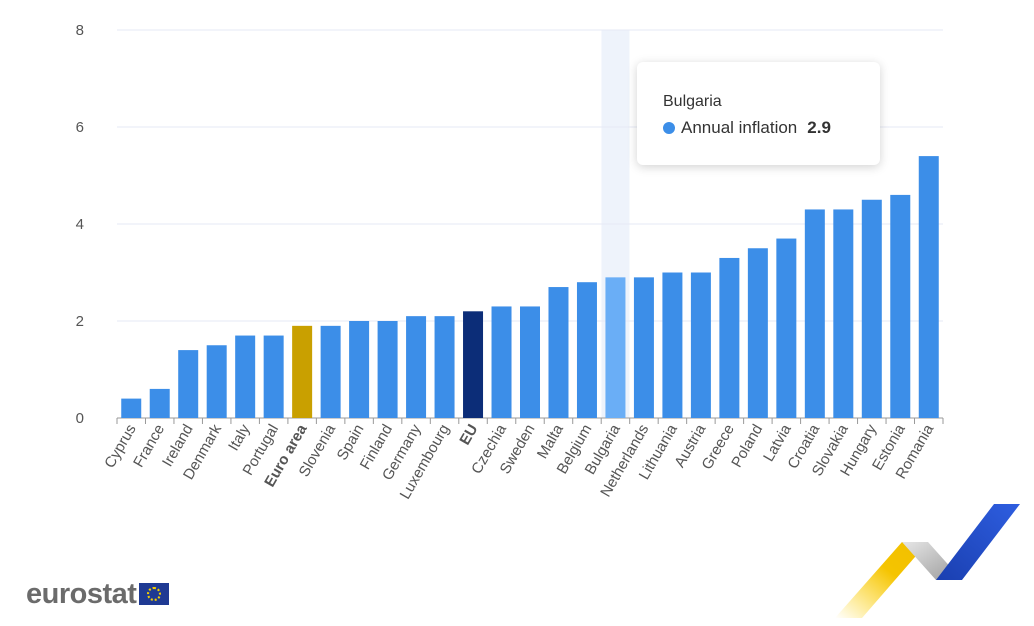 This screenshot has width=1034, height=626. I want to click on y-tick-label: 4, so click(80, 224).